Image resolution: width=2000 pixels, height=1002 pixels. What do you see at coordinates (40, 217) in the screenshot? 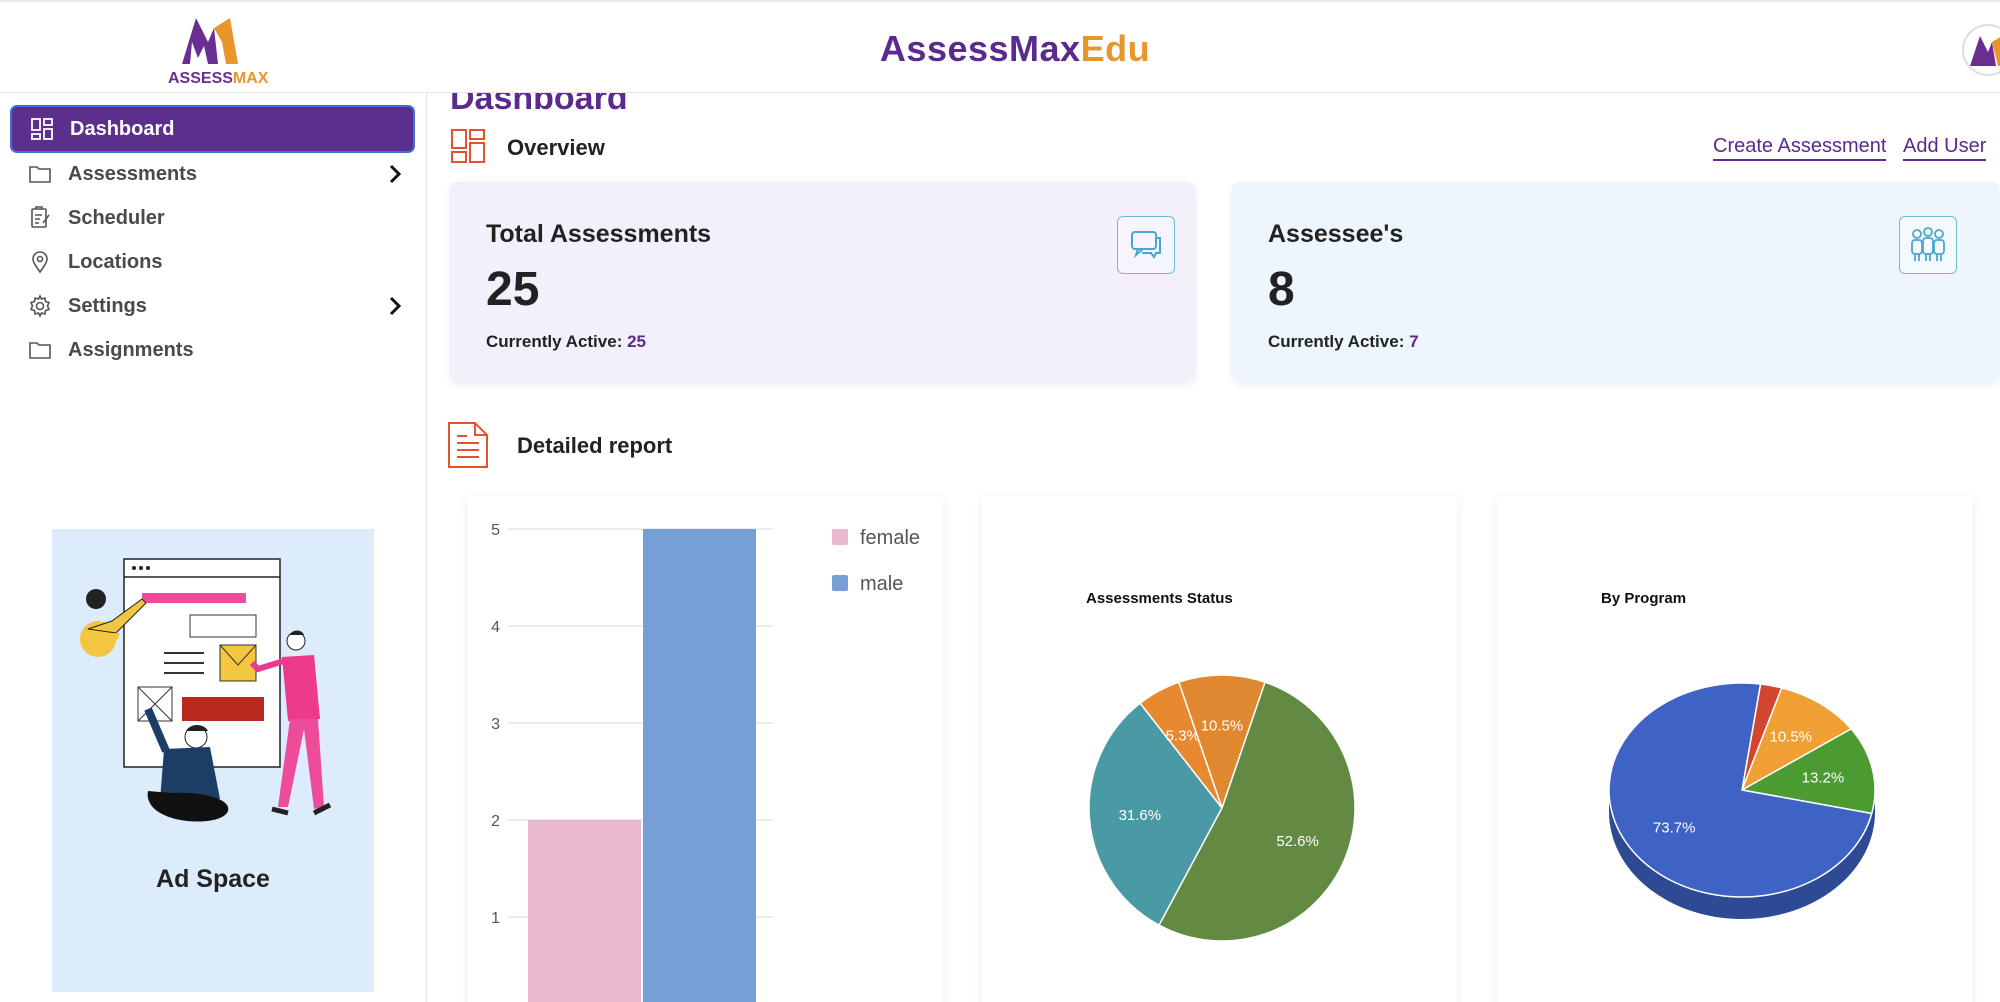
I see `clipboard-icon` at bounding box center [40, 217].